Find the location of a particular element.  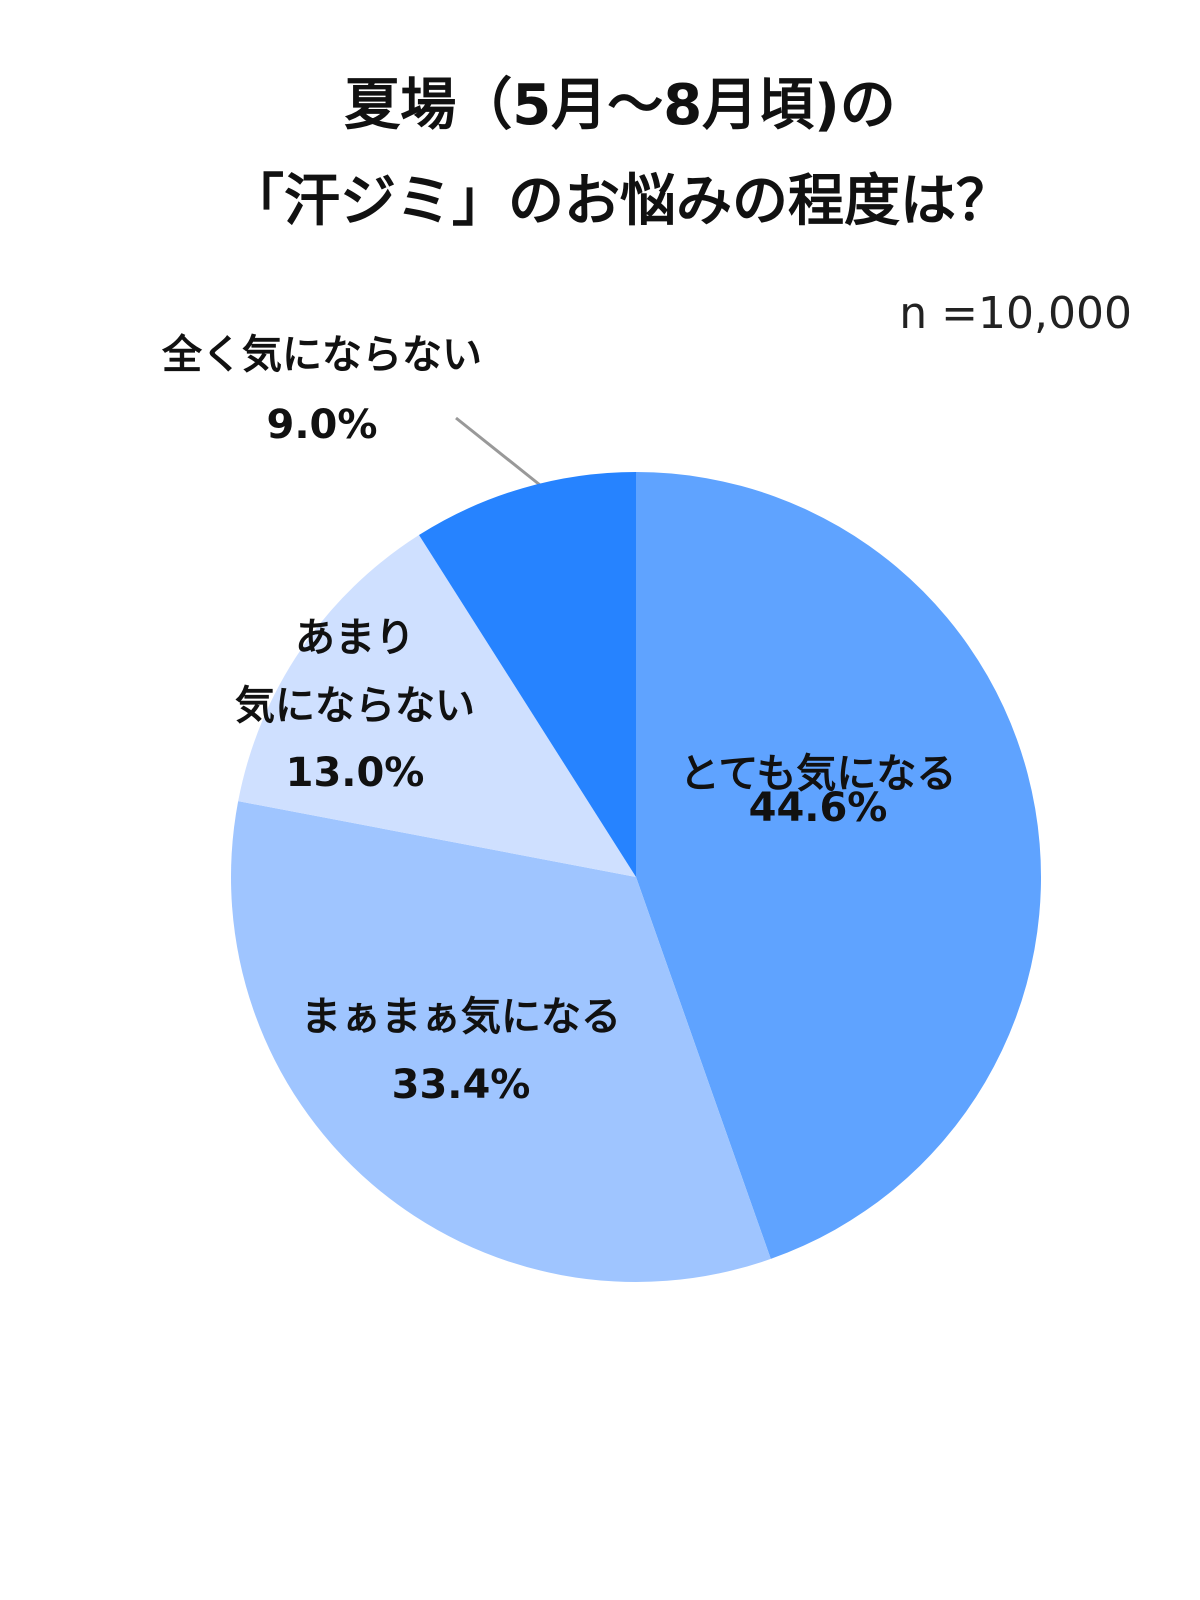

value-label: 13.0% is located at coordinates (355, 773).